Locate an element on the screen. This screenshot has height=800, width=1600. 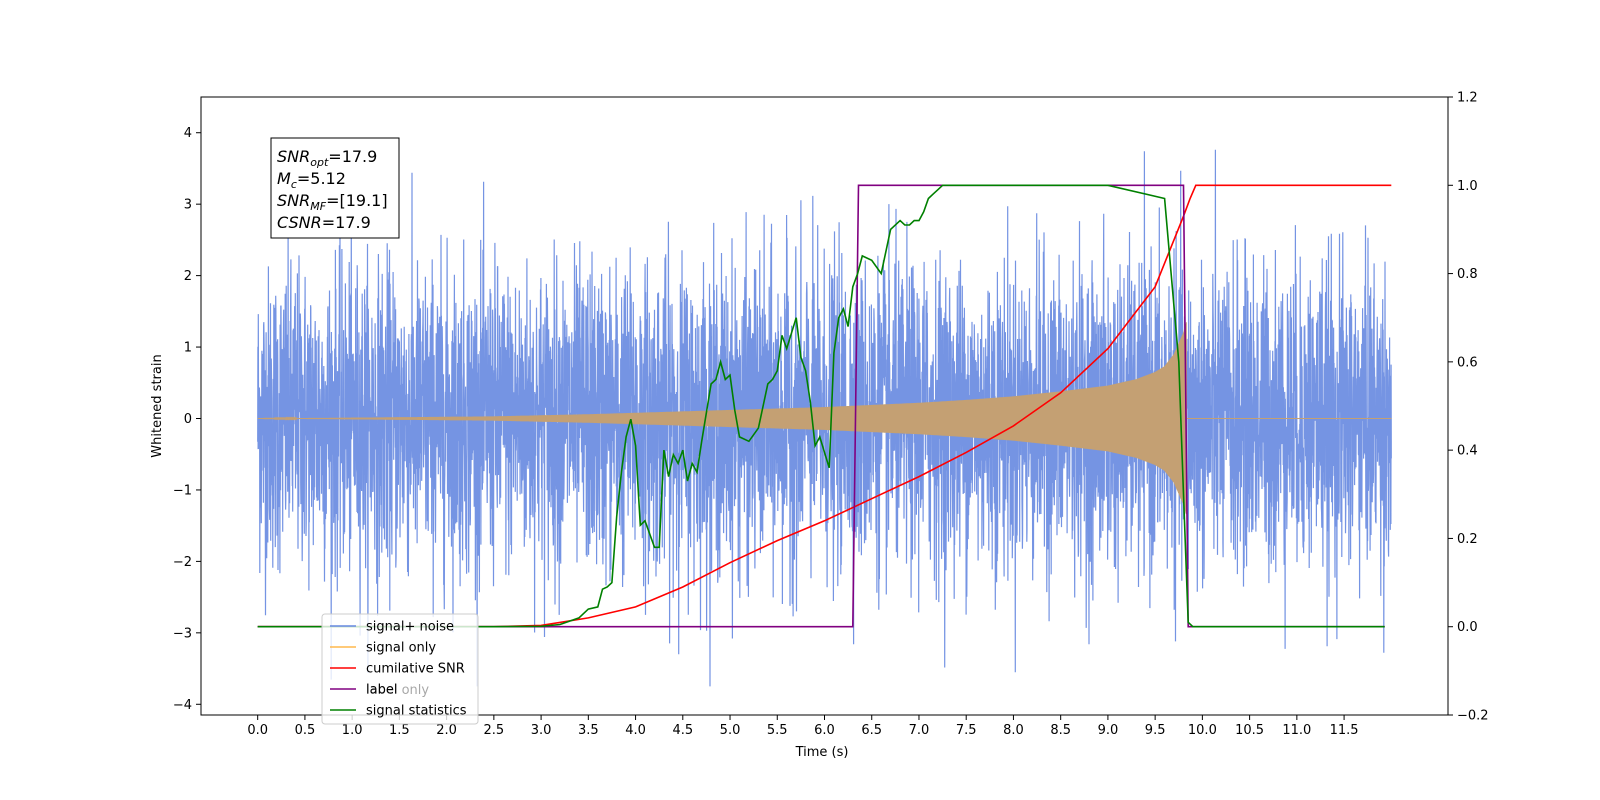
x-tick-label: 0.0 is located at coordinates (257, 730).